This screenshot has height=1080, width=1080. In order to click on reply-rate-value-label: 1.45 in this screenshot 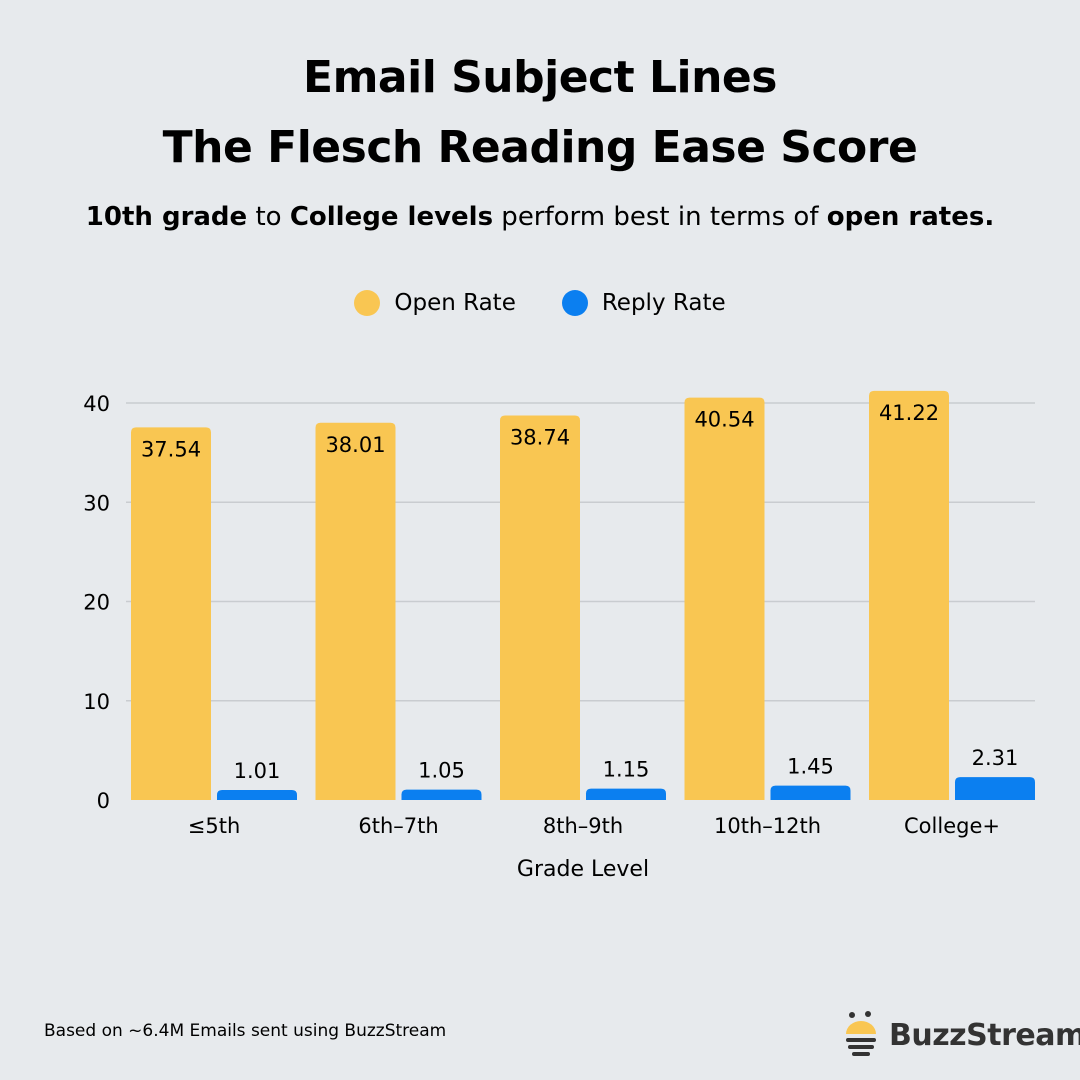, I will do `click(810, 767)`.